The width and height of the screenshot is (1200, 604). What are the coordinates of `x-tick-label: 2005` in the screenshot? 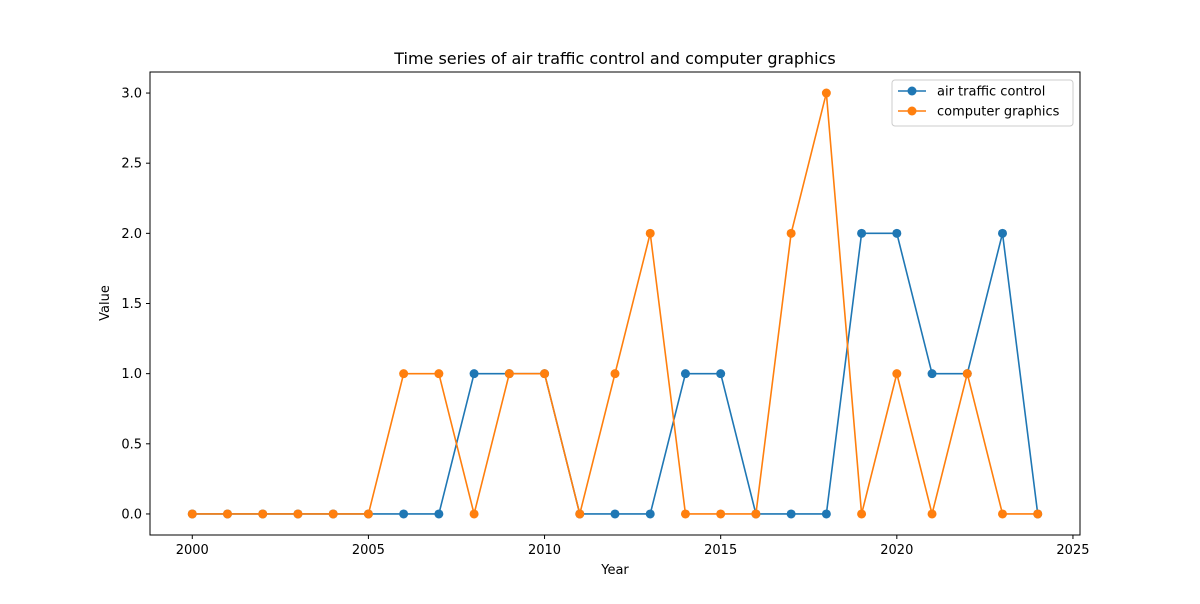 It's located at (368, 550).